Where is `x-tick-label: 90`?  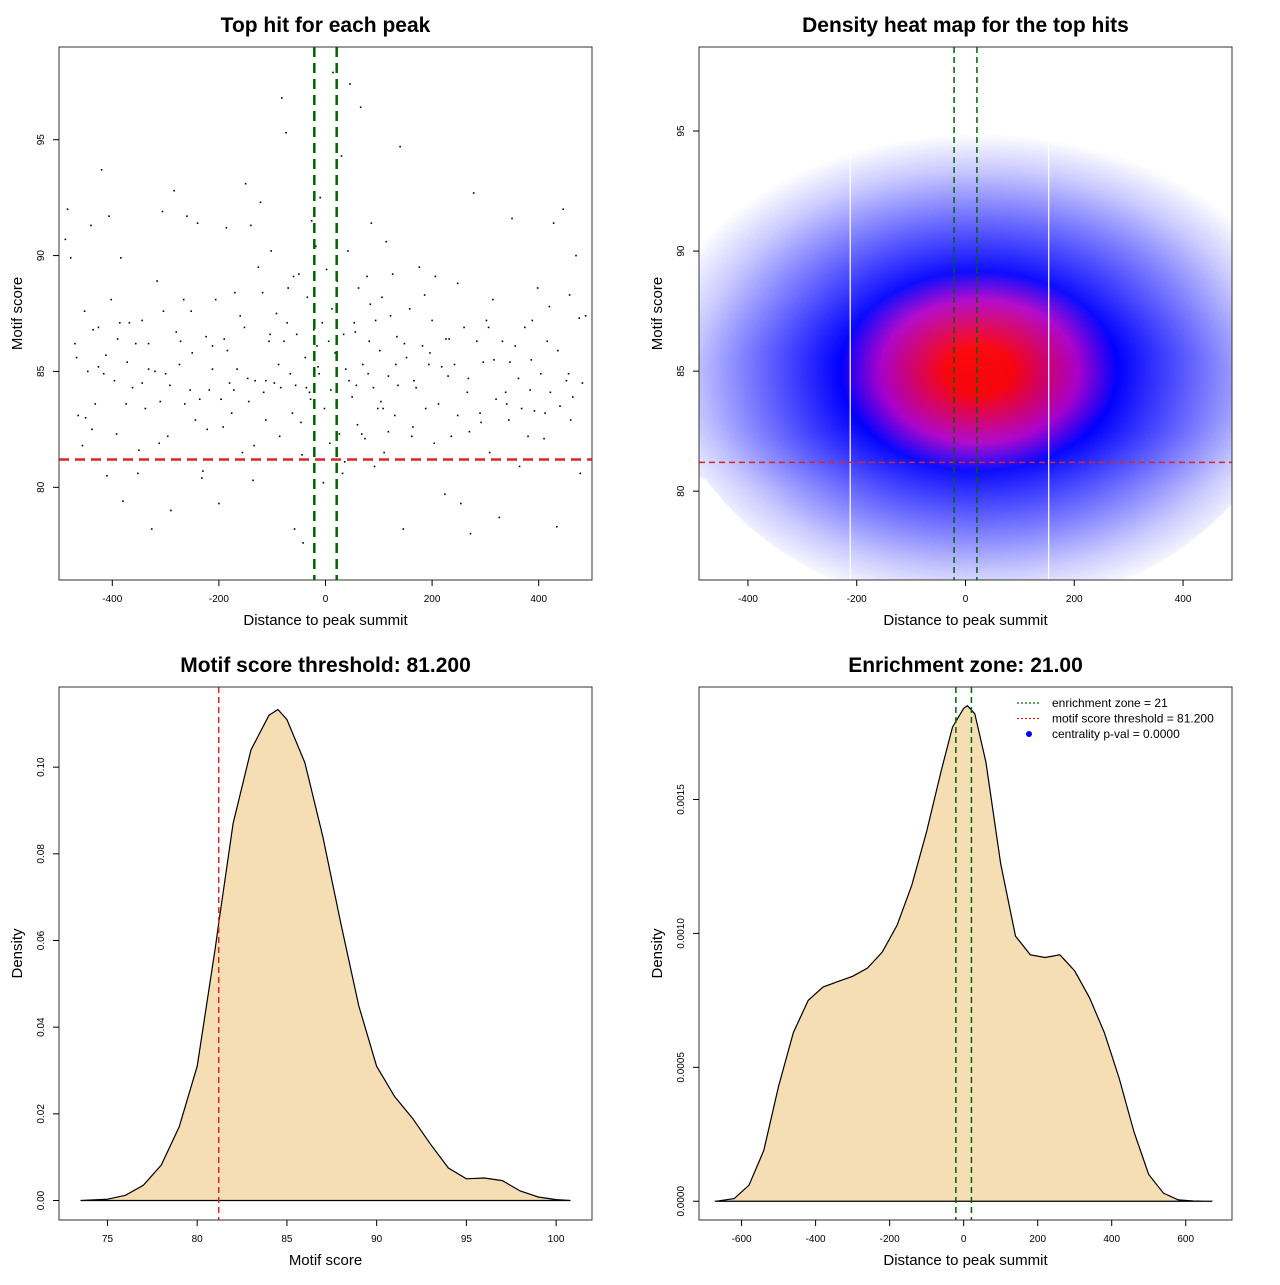 x-tick-label: 90 is located at coordinates (377, 1239).